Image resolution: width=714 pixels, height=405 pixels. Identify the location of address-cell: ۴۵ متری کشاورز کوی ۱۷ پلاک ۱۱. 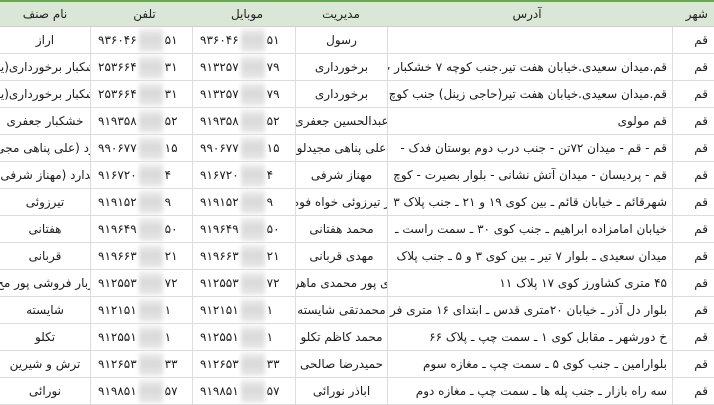
(529, 283).